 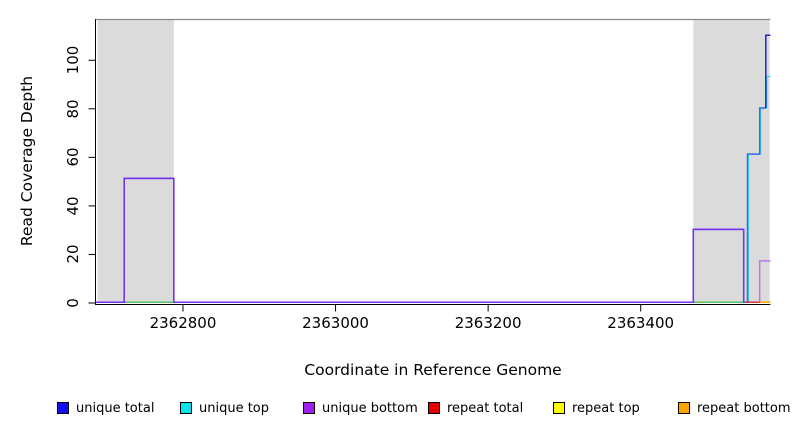 I want to click on legend-swatch-unique-top, so click(x=186, y=408).